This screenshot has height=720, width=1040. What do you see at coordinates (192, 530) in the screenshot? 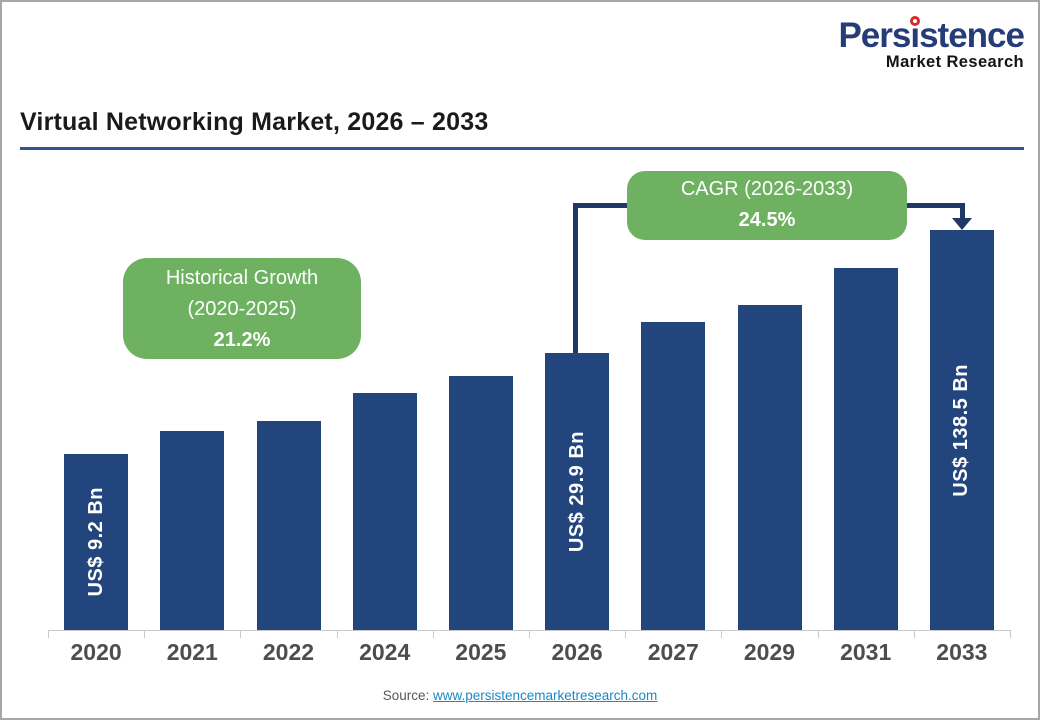
I see `bar-2021` at bounding box center [192, 530].